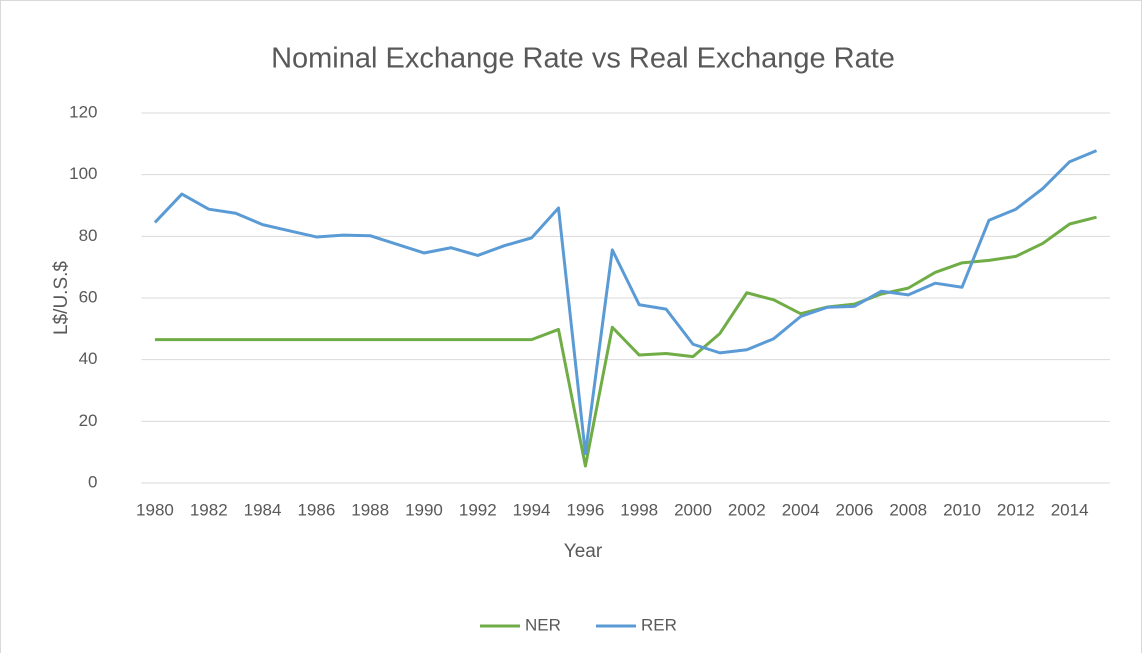  Describe the element at coordinates (1016, 509) in the screenshot. I see `x-tick-label: 2012` at that location.